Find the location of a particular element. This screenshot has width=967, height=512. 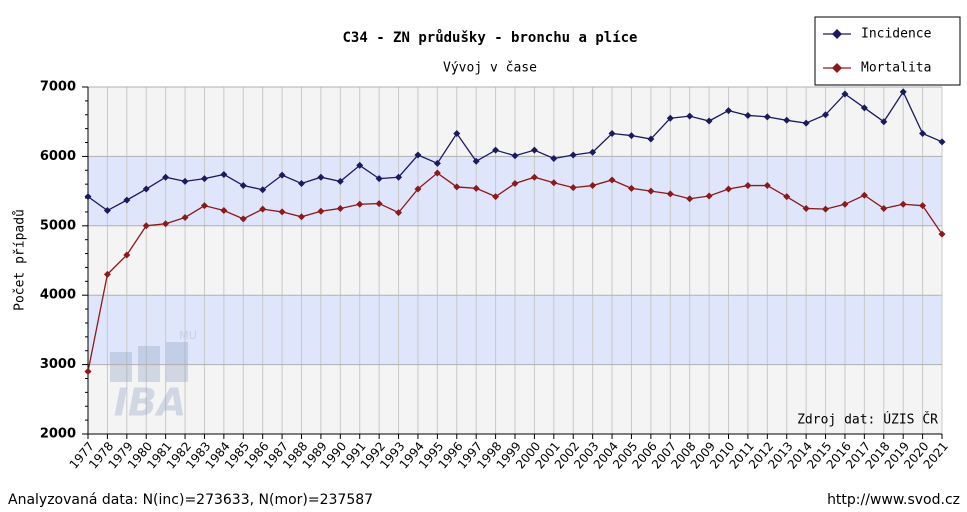

logo: IBA MU is located at coordinates (153, 377).